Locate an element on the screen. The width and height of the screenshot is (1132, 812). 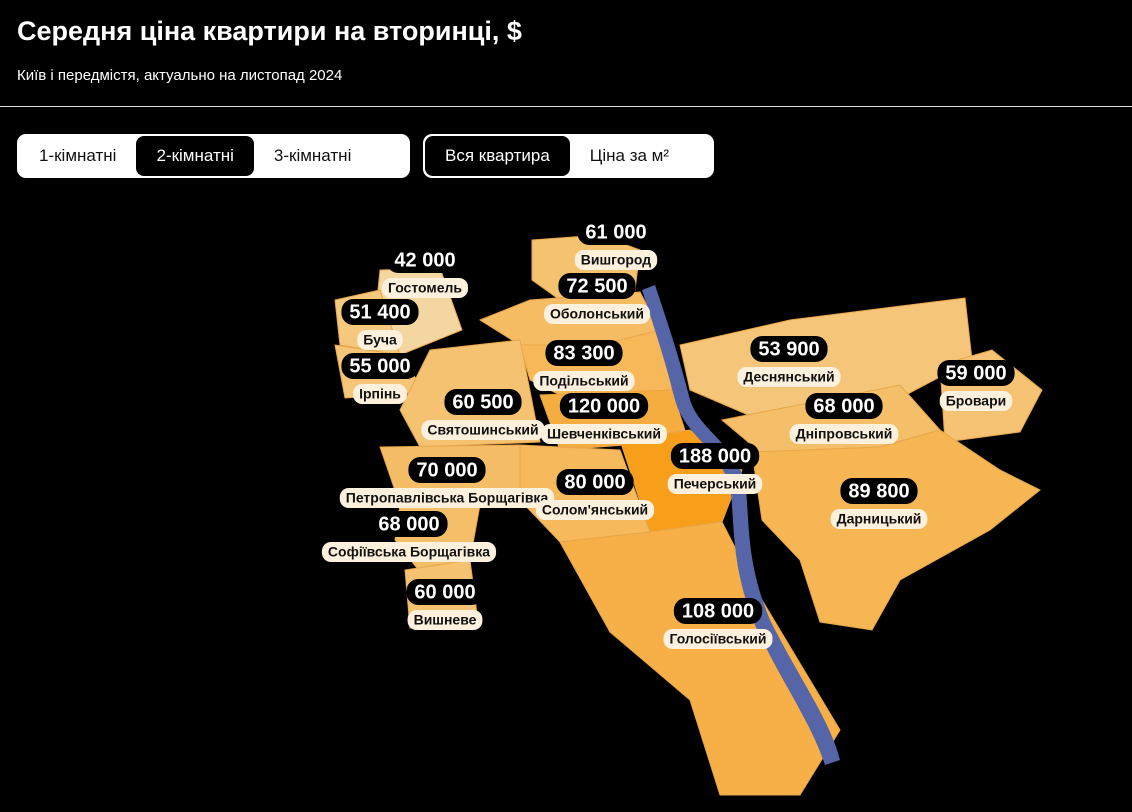
region-label: 68 000 Софіївська Борщагівка is located at coordinates (409, 536).